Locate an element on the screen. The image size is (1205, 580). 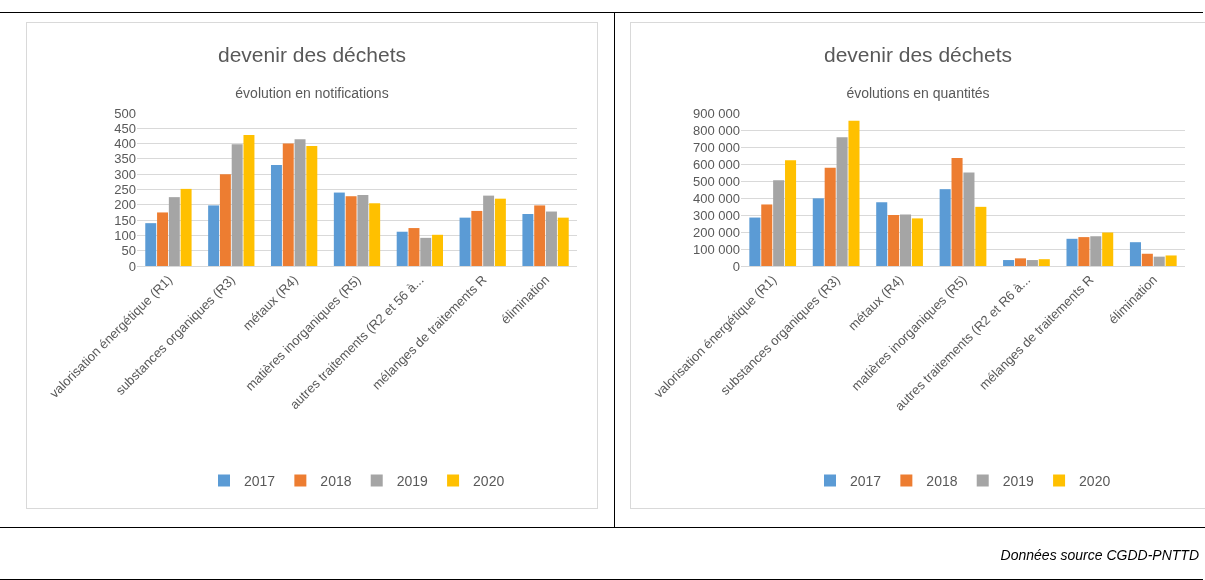
y-tick-label: 200 is located at coordinates (125, 205).